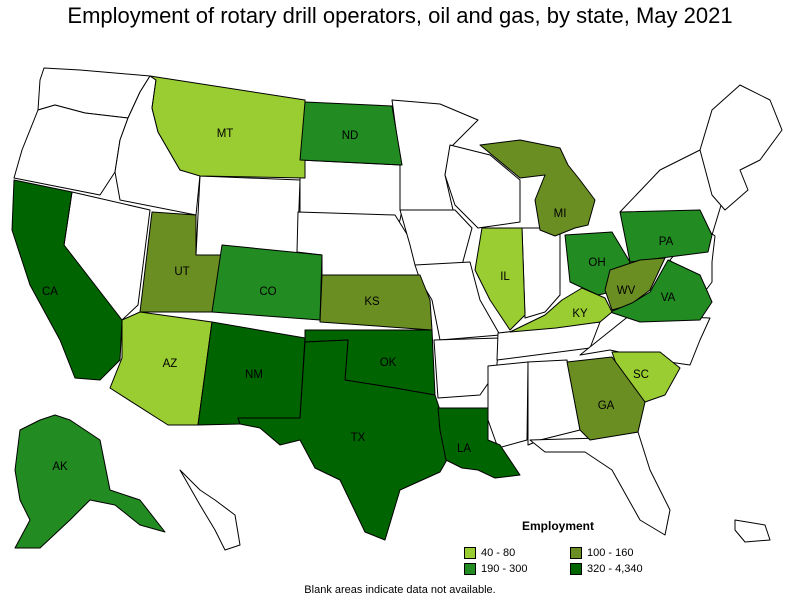 The height and width of the screenshot is (600, 800). What do you see at coordinates (508, 405) in the screenshot?
I see `state-ms` at bounding box center [508, 405].